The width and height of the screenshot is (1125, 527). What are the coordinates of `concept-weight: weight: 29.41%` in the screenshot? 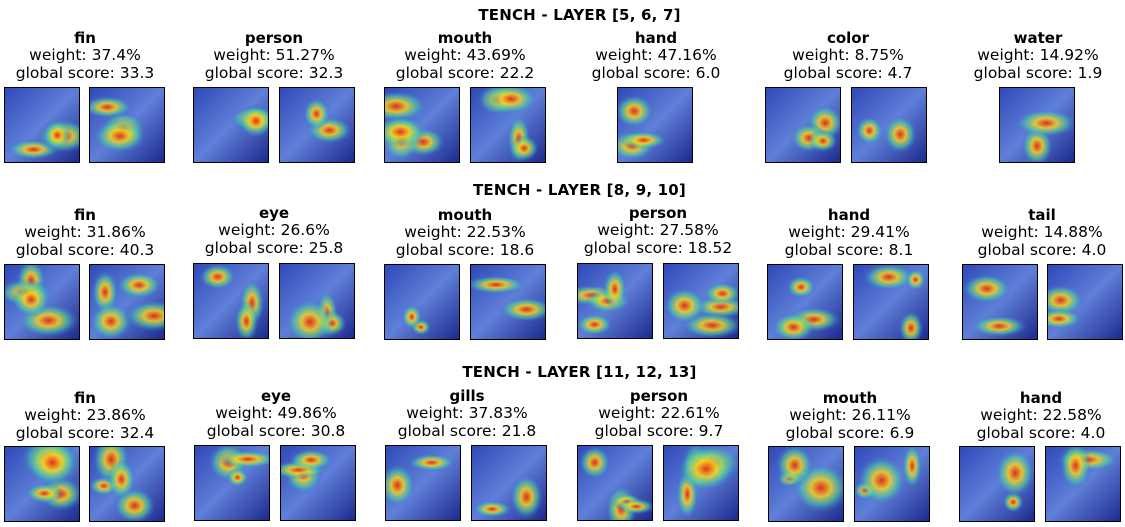 It's located at (849, 232).